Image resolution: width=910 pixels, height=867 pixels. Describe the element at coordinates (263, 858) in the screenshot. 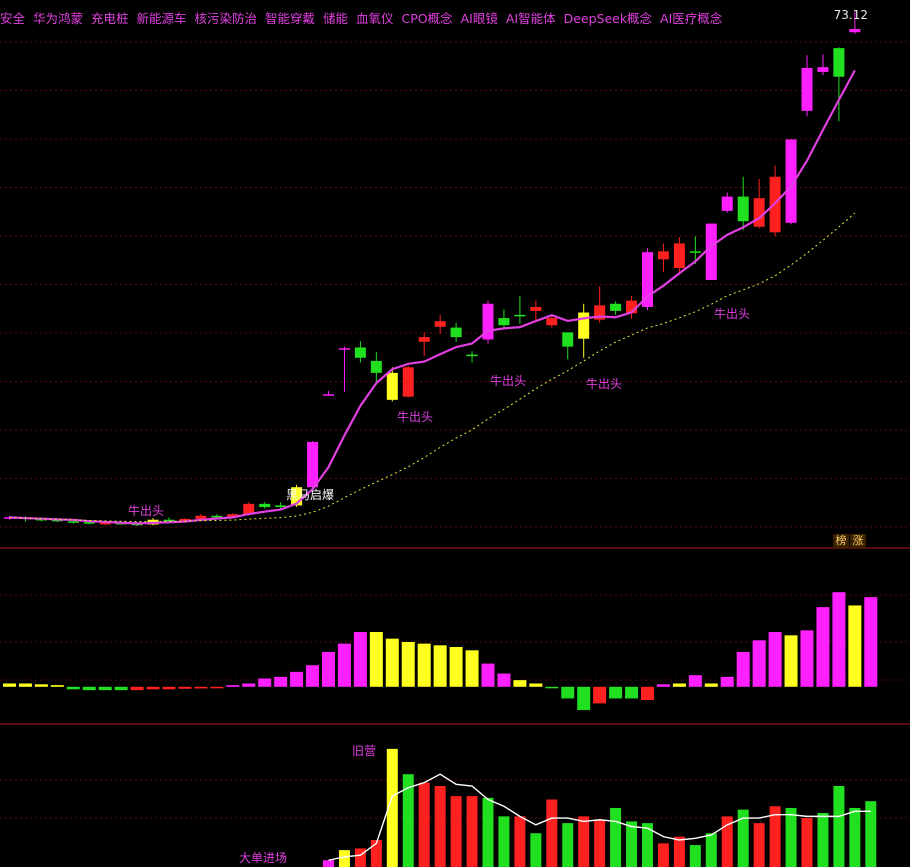

I see `big-order-label: 大单进场` at that location.